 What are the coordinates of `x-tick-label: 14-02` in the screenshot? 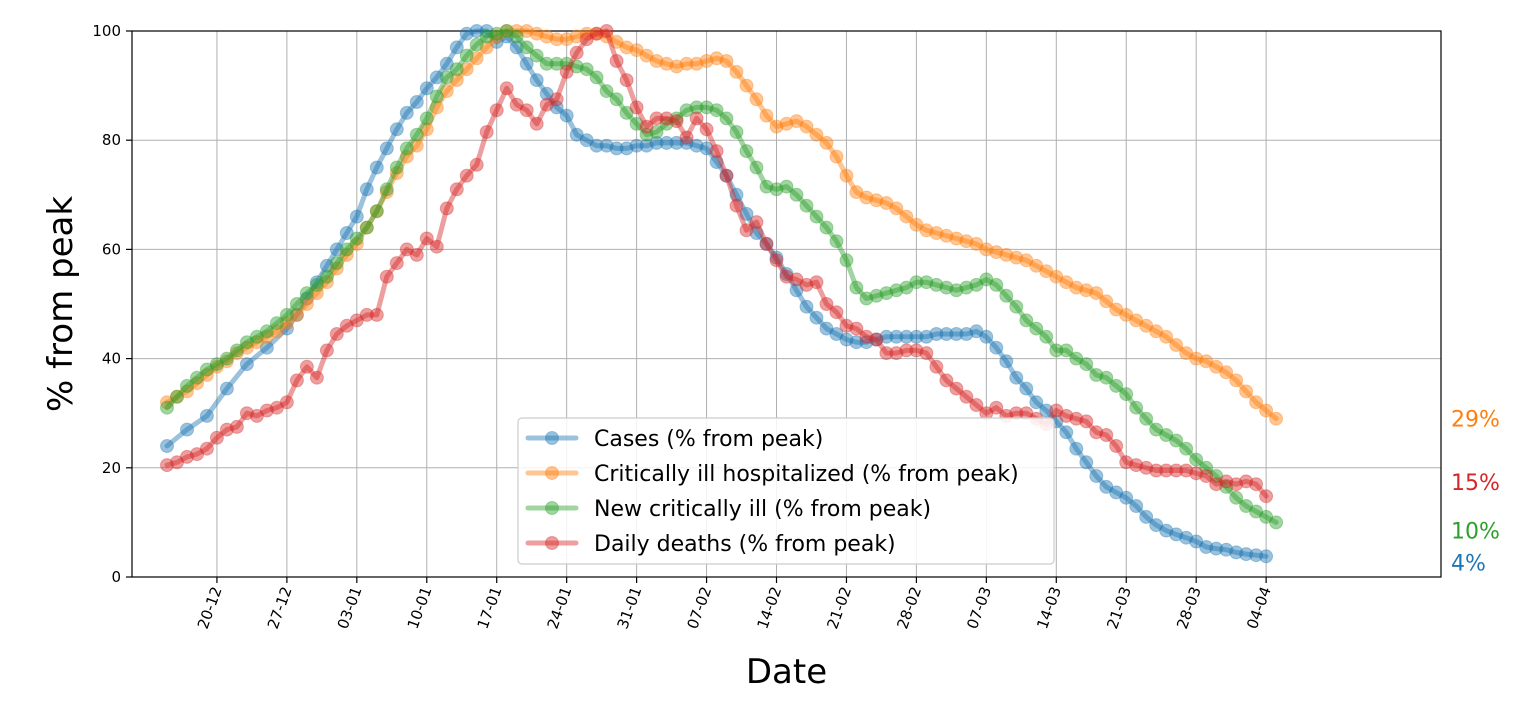 It's located at (769, 607).